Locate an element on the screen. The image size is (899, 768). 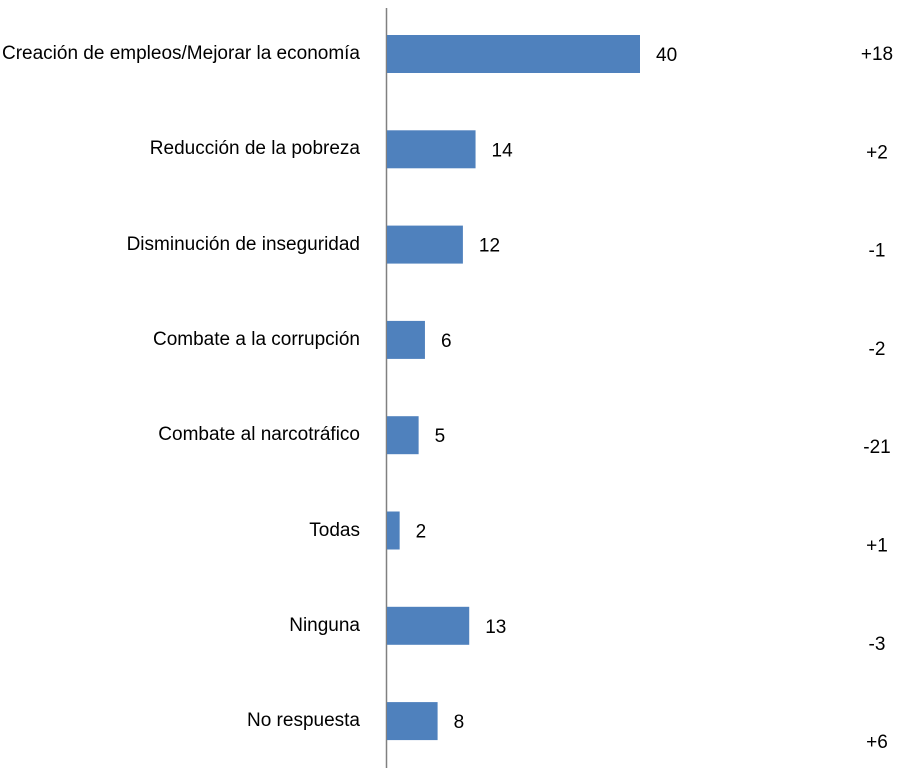
change-label: -3 is located at coordinates (877, 644).